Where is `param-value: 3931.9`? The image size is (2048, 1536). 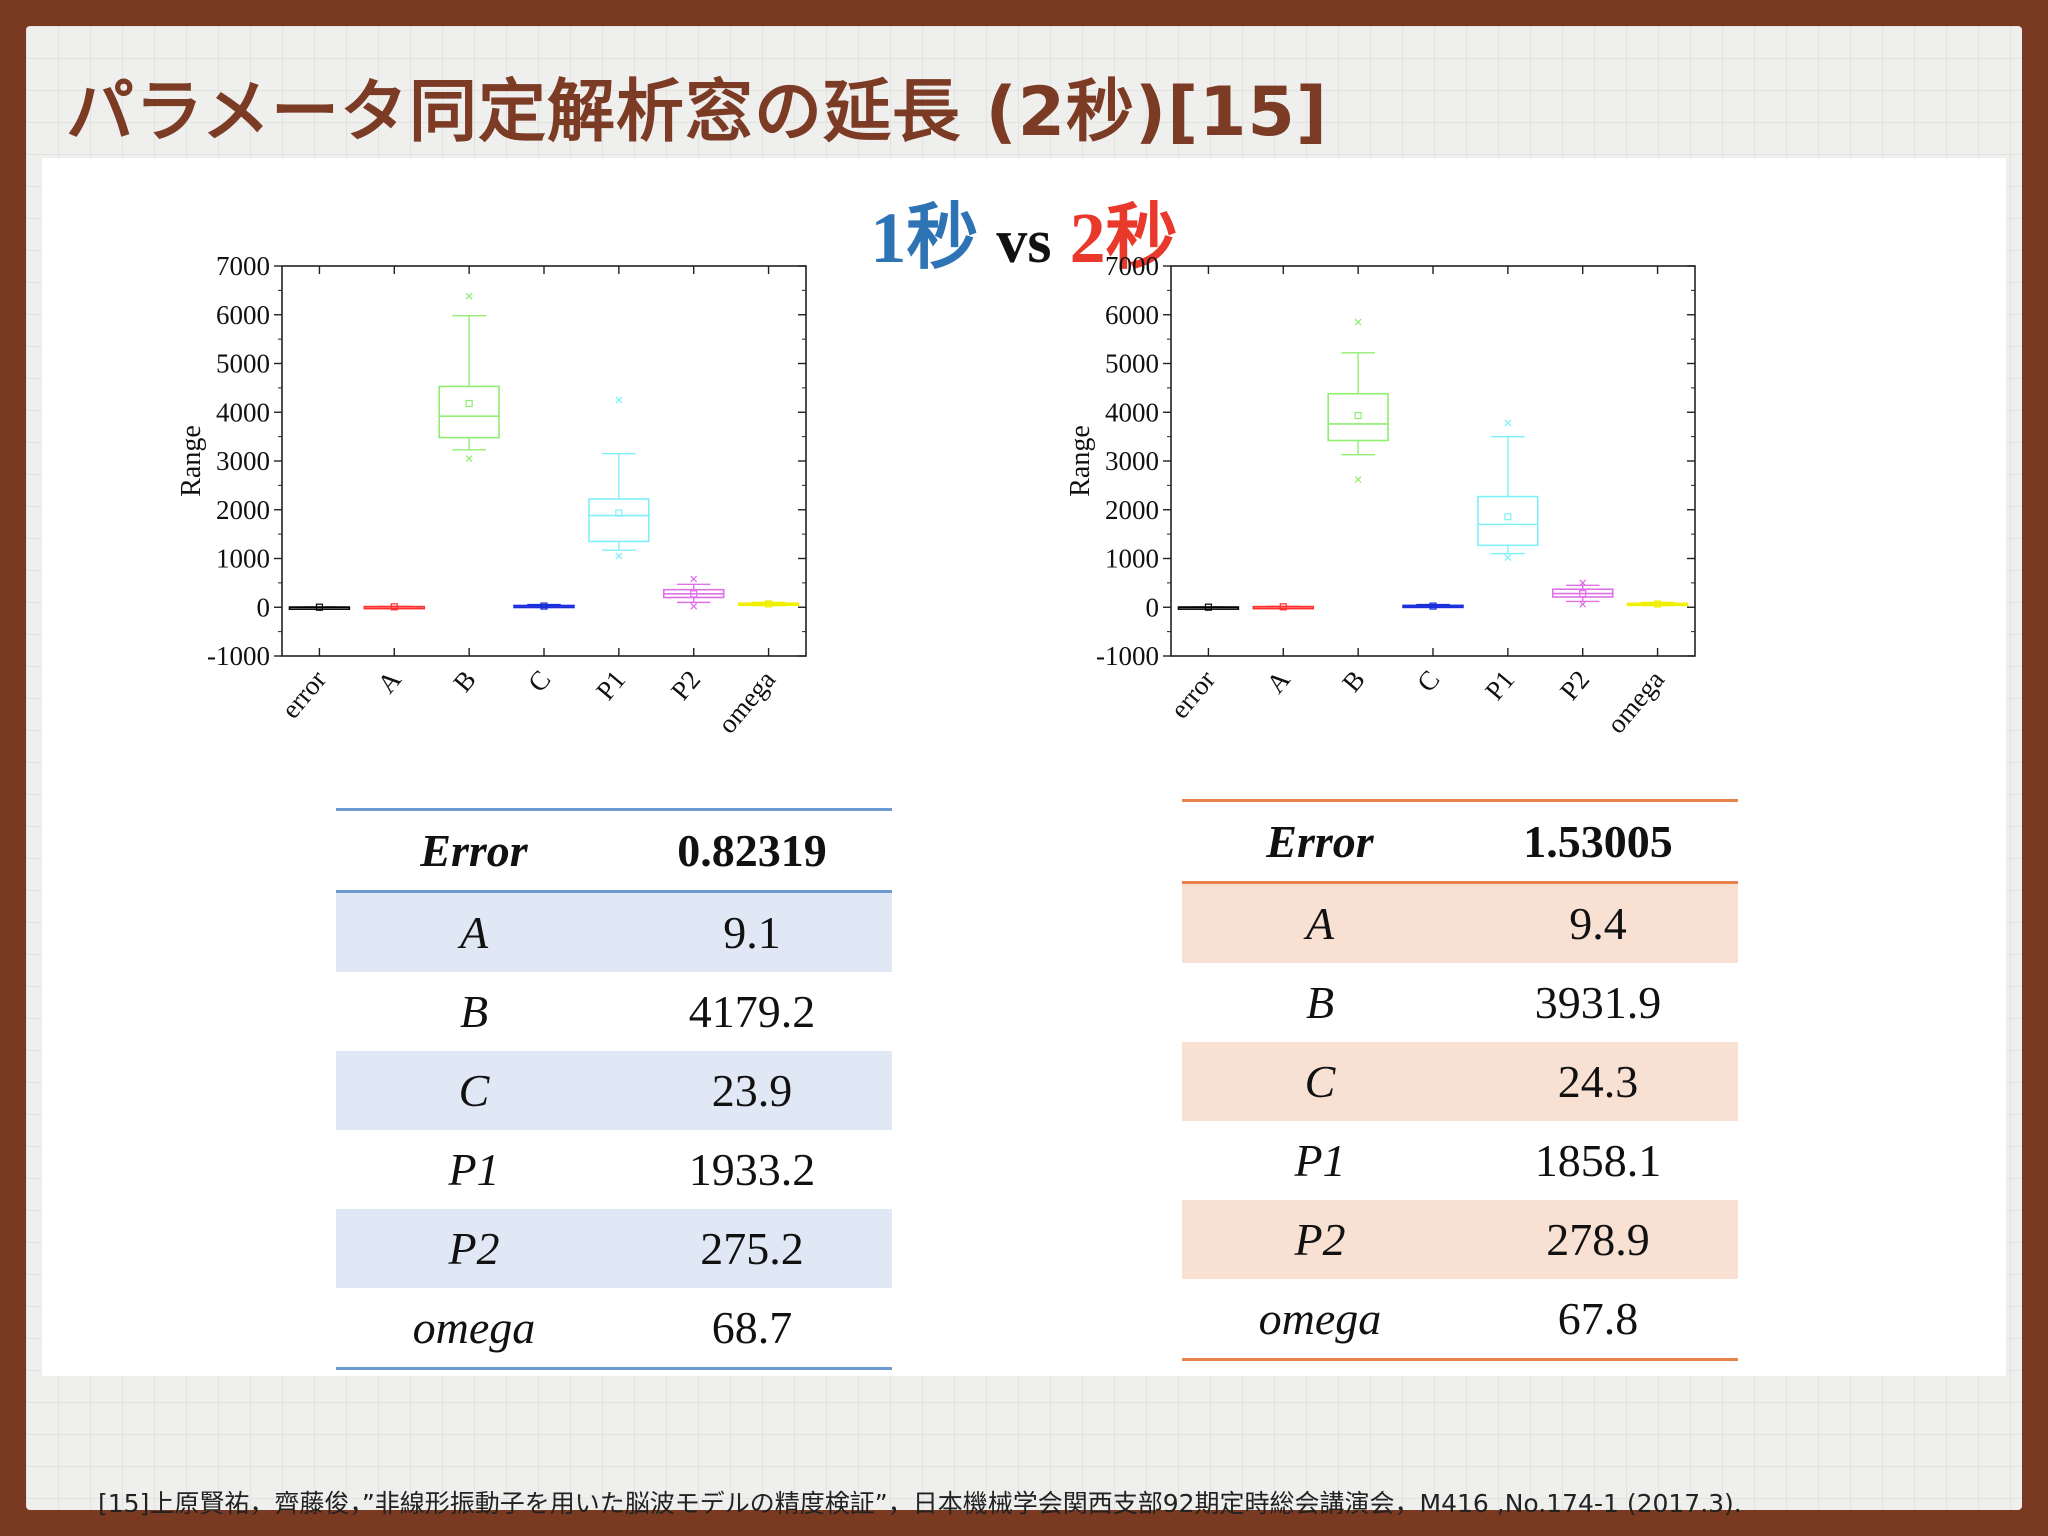 param-value: 3931.9 is located at coordinates (1598, 1002).